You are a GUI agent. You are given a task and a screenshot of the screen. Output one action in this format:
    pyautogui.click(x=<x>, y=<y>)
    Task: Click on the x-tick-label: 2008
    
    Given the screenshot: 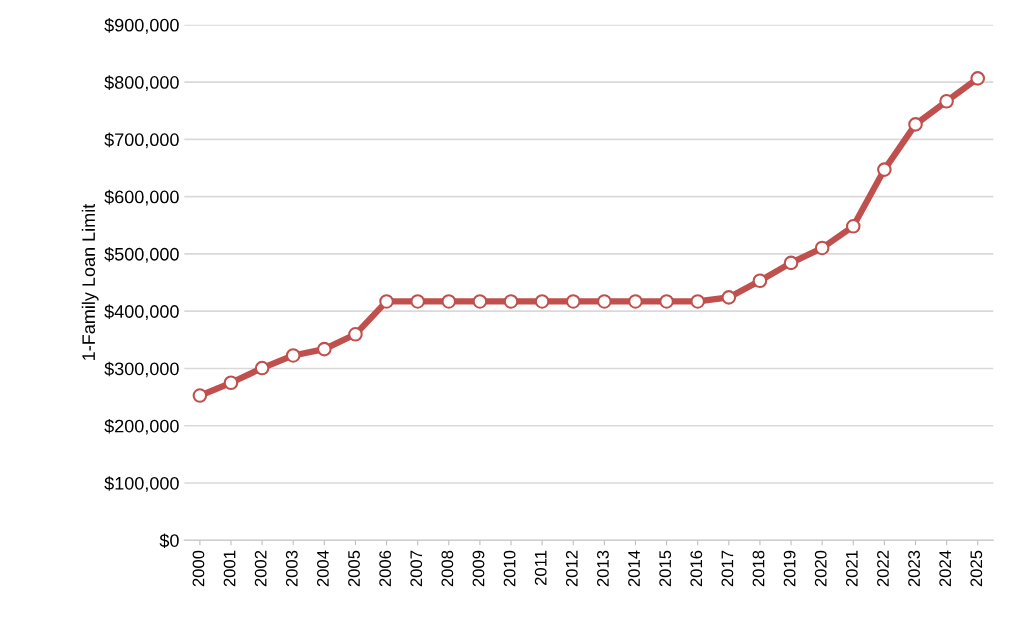 What is the action you would take?
    pyautogui.click(x=447, y=568)
    